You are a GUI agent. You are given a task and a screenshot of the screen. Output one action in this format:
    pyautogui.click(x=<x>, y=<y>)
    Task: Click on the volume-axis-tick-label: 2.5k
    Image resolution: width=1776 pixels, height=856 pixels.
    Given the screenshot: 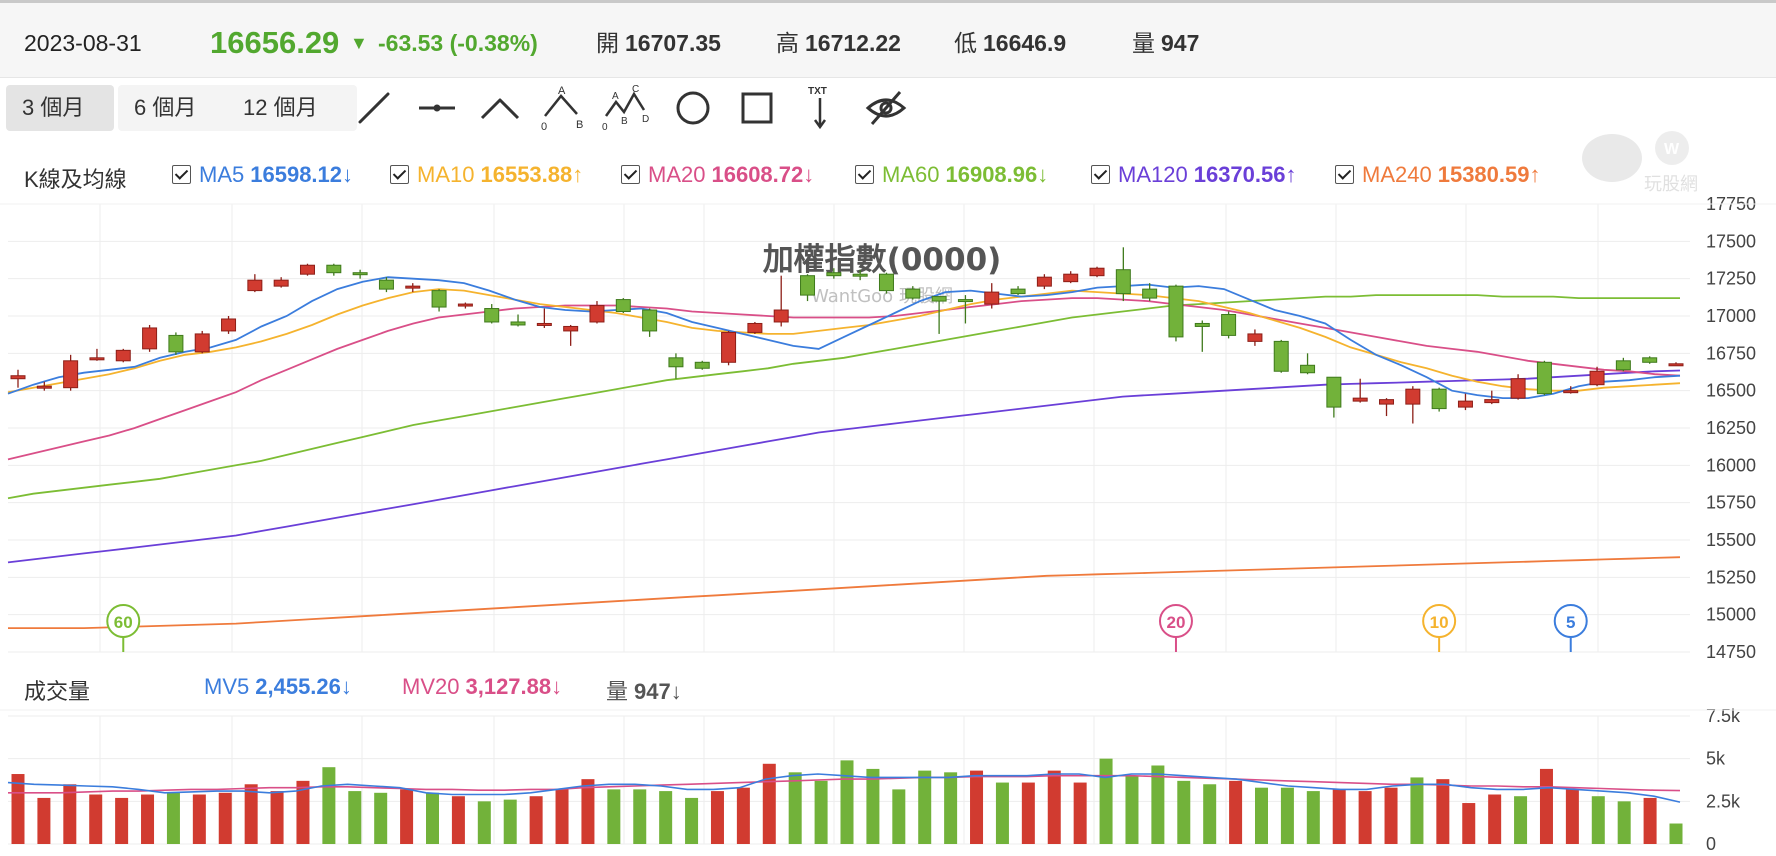 What is the action you would take?
    pyautogui.click(x=1723, y=801)
    